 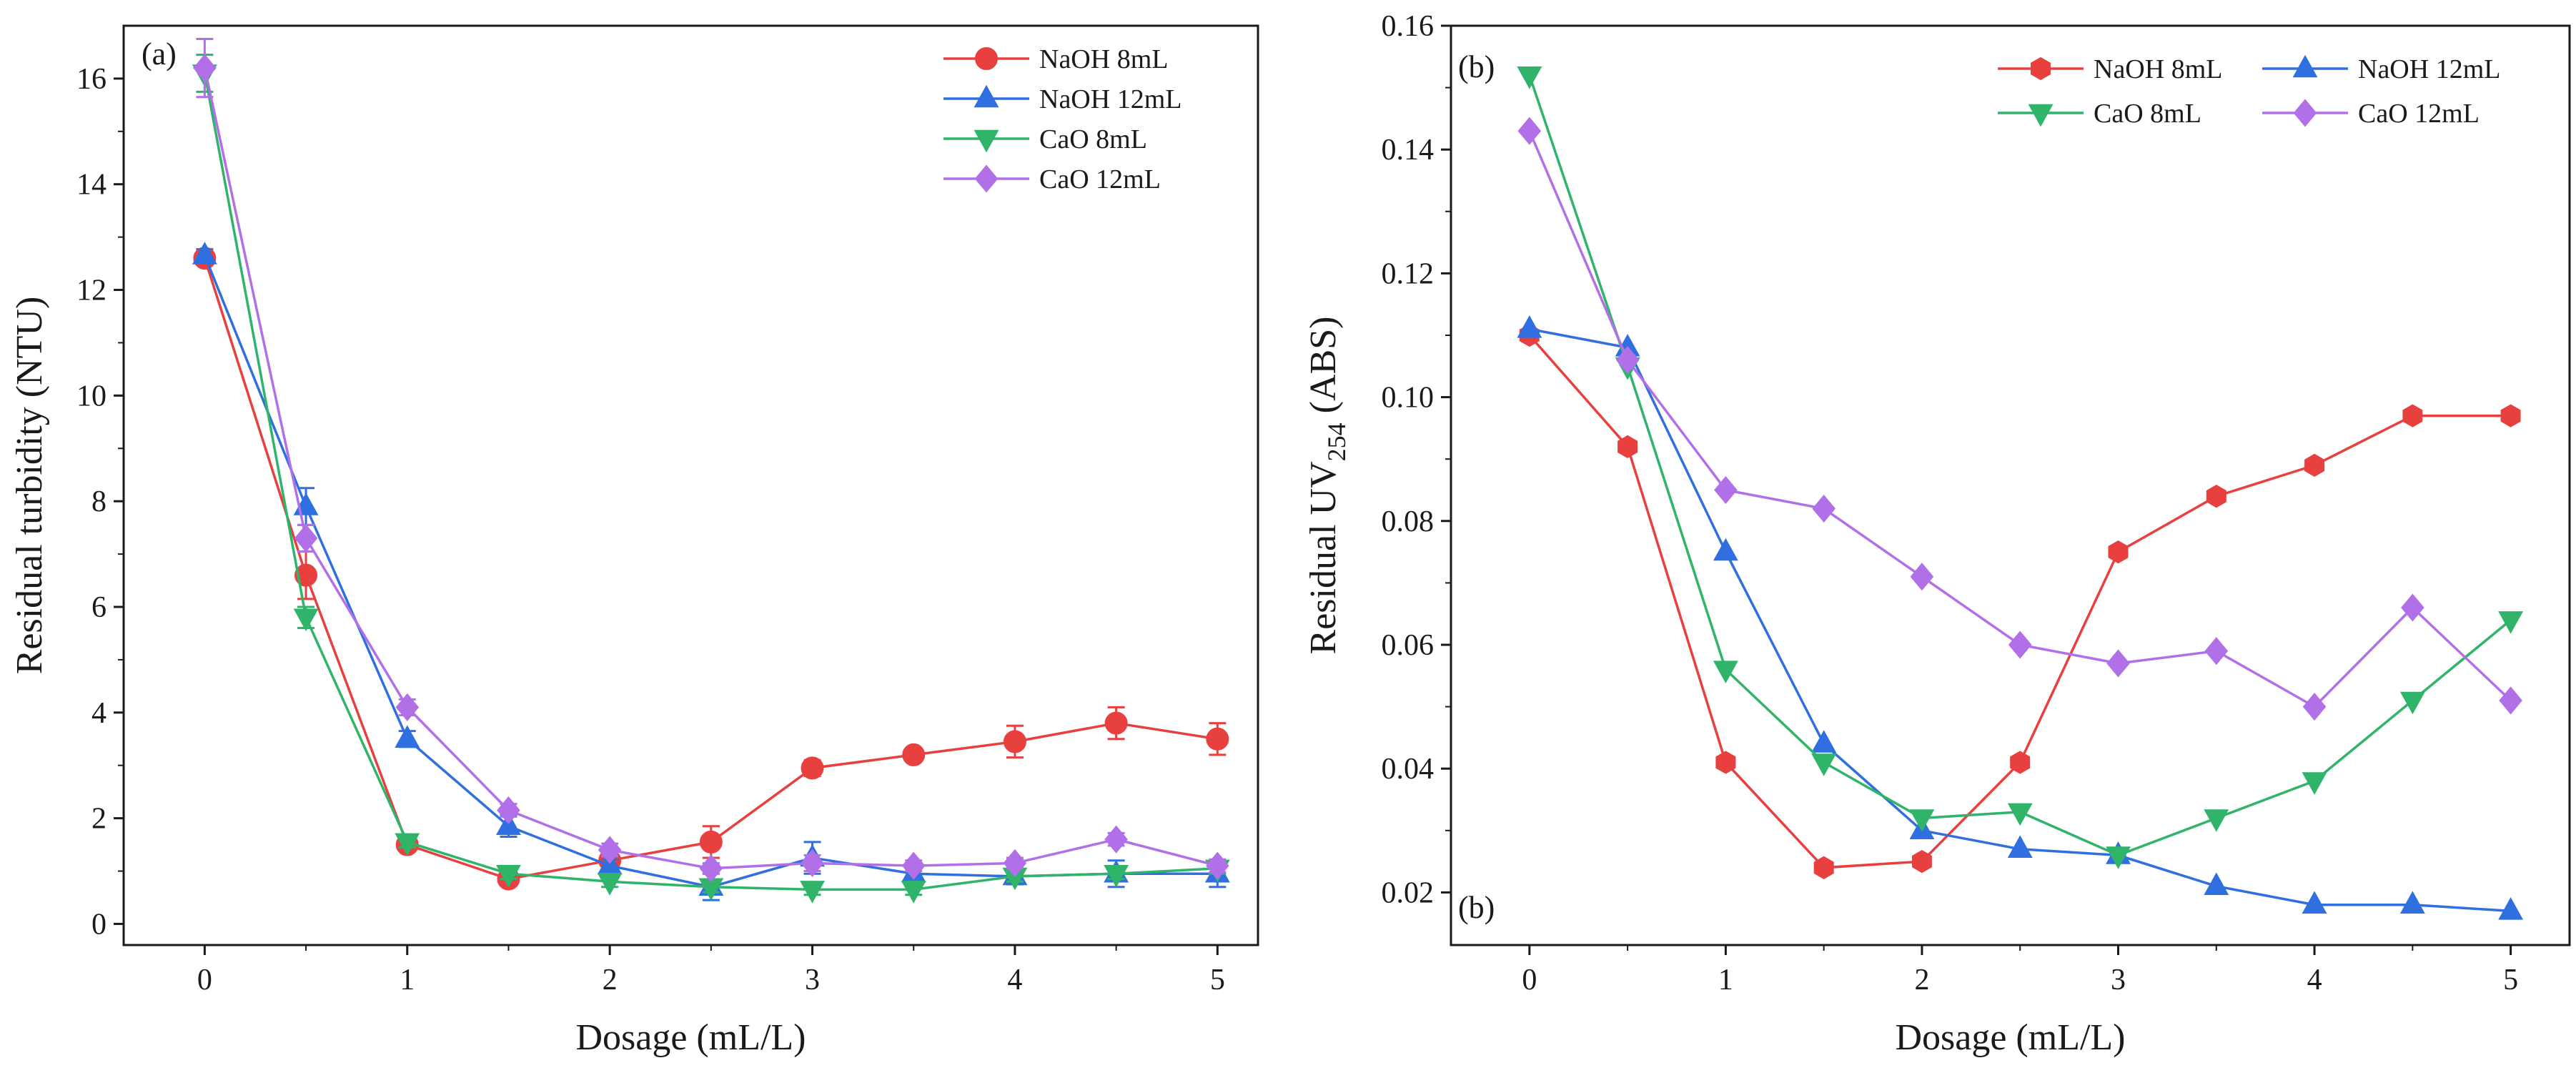 What do you see at coordinates (407, 980) in the screenshot?
I see `x-tick-label: 1` at bounding box center [407, 980].